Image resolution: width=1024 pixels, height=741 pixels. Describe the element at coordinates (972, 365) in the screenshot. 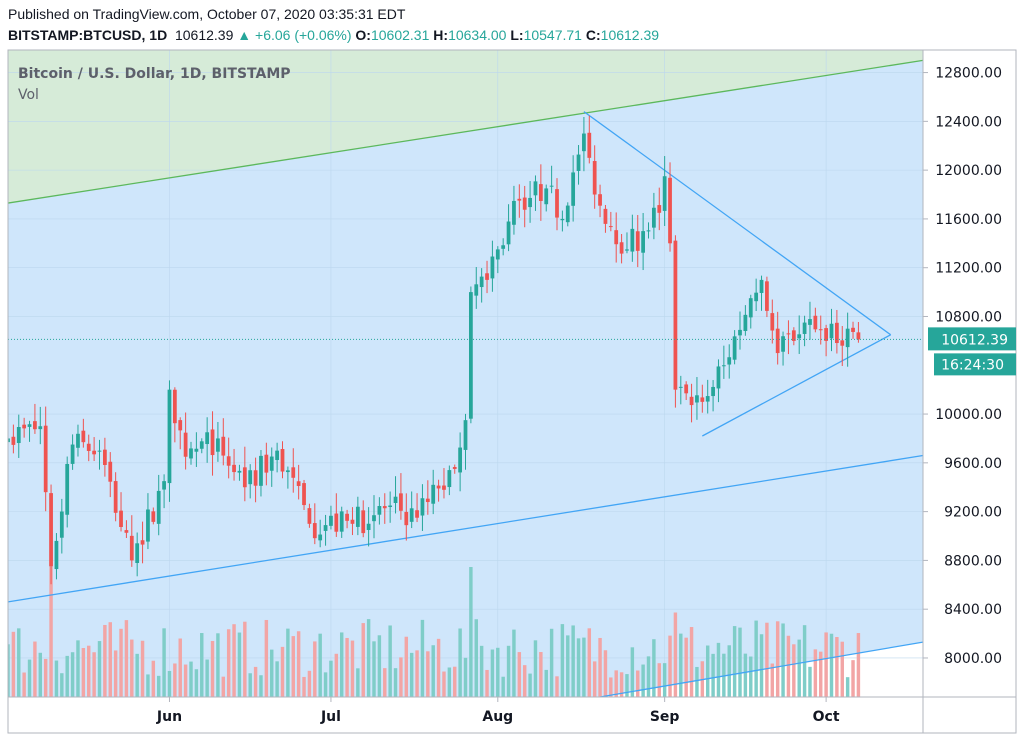

I see `countdown-value: 16:24:30` at that location.